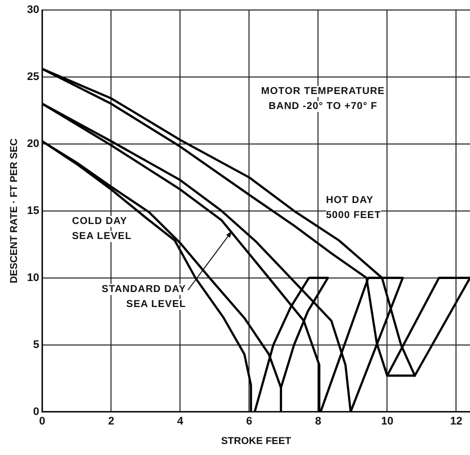 This screenshot has width=470, height=455. What do you see at coordinates (33, 278) in the screenshot?
I see `y-tick-label: 10` at bounding box center [33, 278].